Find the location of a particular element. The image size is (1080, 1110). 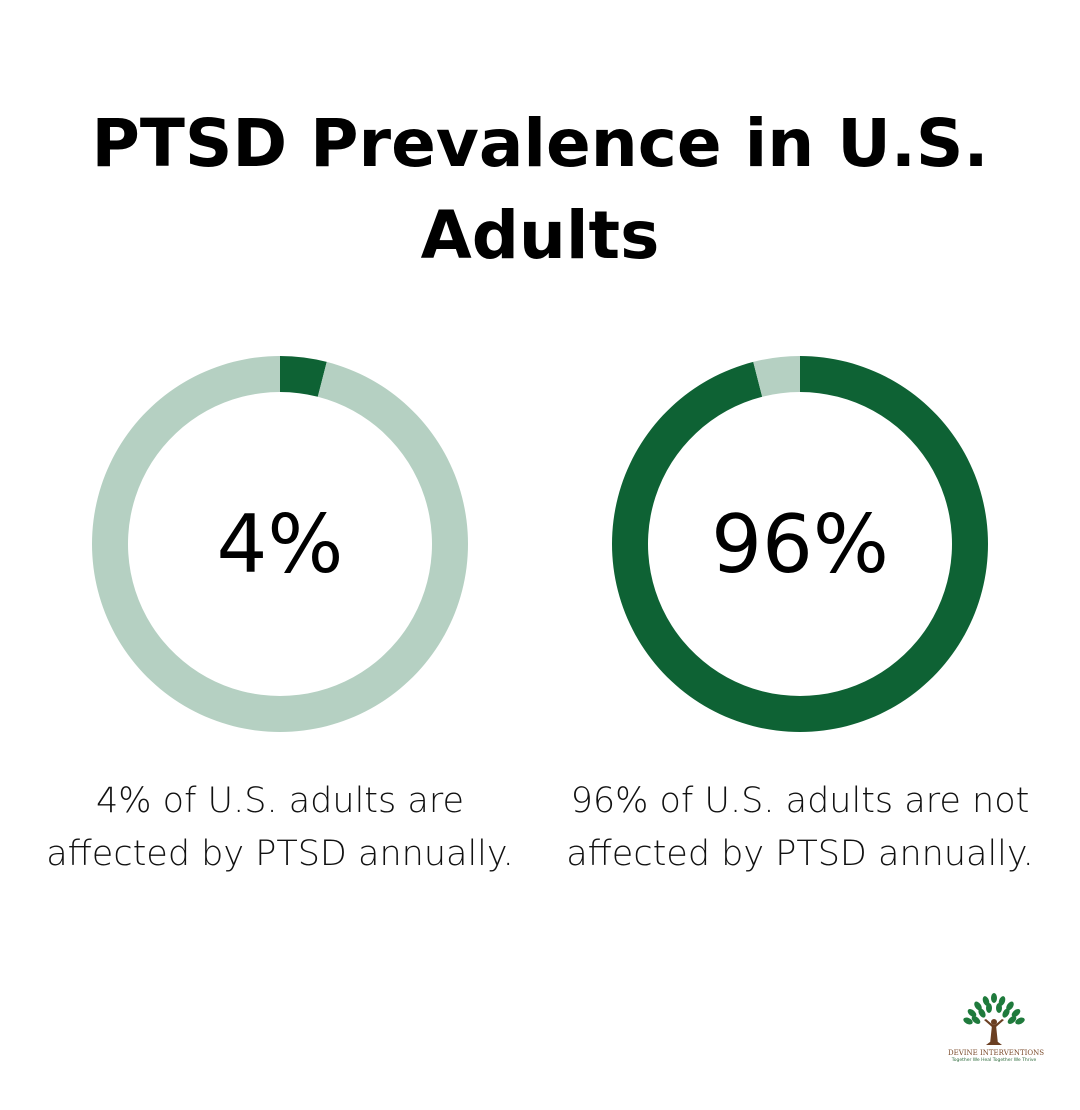

logo-brand-text: DEVINE INTERVENTIONS is located at coordinates (996, 1053).